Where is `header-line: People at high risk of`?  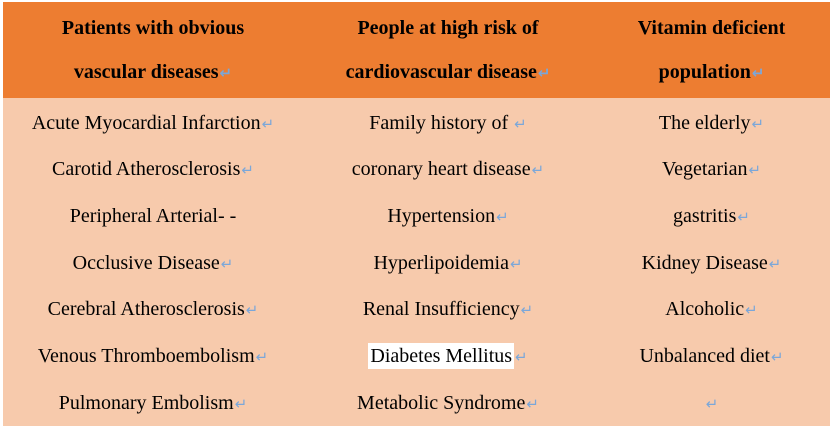 header-line: People at high risk of is located at coordinates (448, 28).